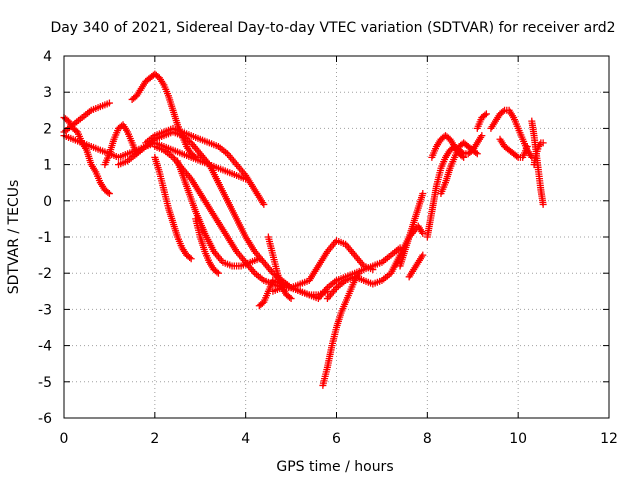 The image size is (640, 480). I want to click on series-sat-g, so click(205, 166).